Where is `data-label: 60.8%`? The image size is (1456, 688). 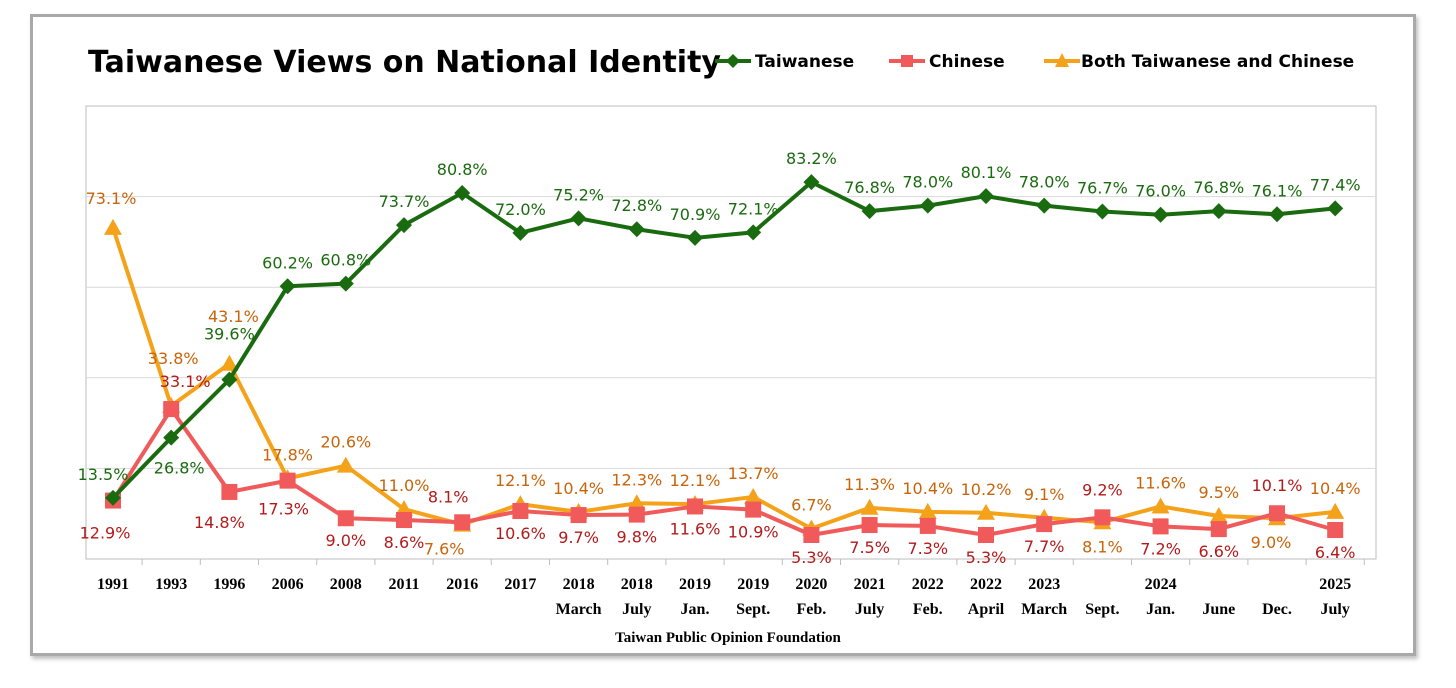 data-label: 60.8% is located at coordinates (345, 260).